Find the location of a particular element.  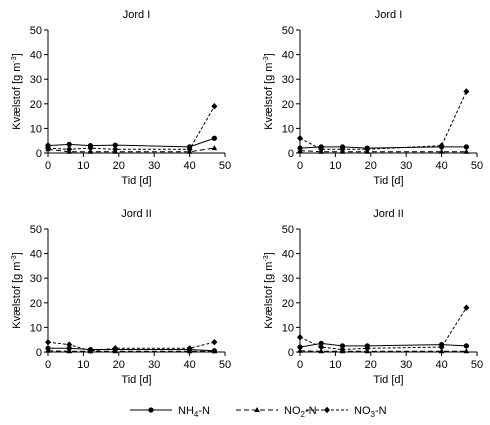

legend: NH4-N NO2-N NO3-N is located at coordinates (258, 412).